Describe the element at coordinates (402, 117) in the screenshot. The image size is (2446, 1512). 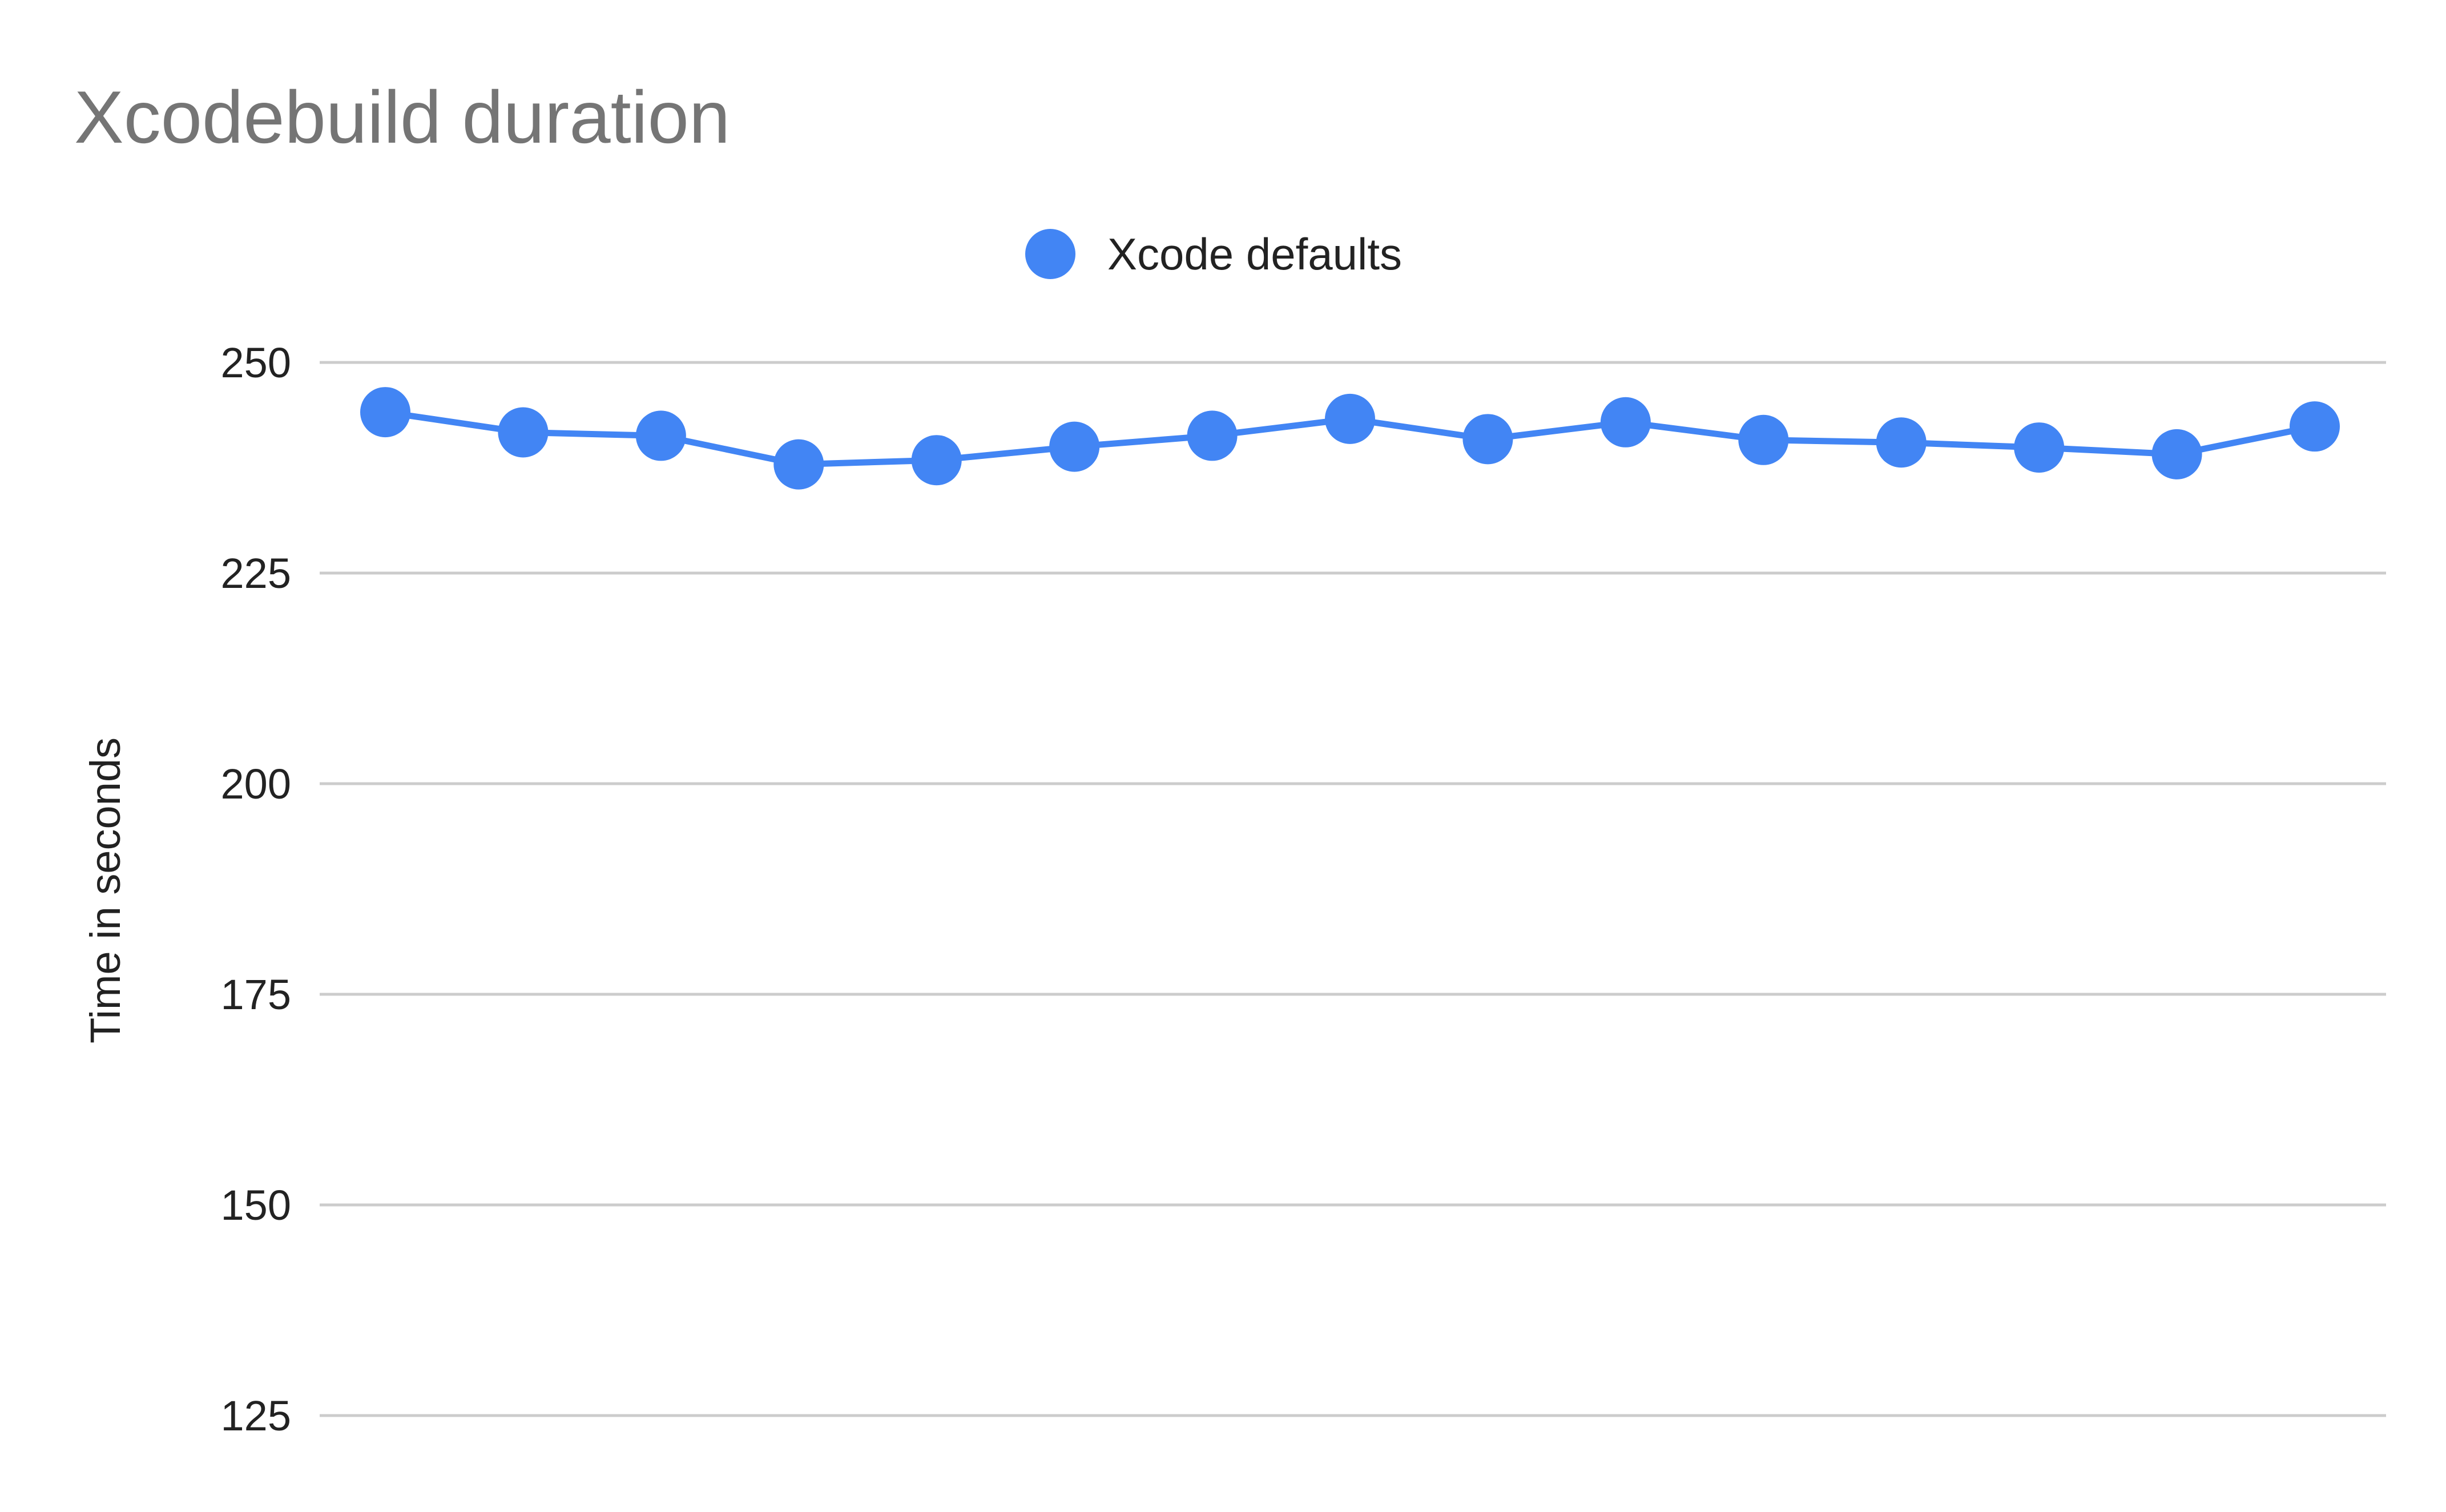
I see `chart-title: Xcodebuild duration` at that location.